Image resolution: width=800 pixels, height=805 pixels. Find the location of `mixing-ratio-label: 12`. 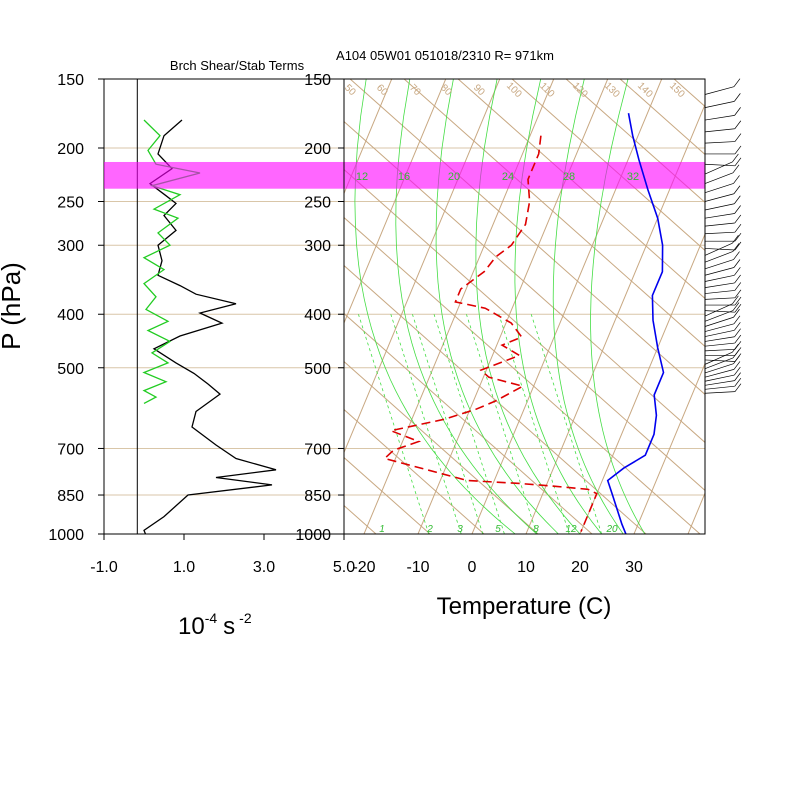

mixing-ratio-label: 12 is located at coordinates (571, 529).